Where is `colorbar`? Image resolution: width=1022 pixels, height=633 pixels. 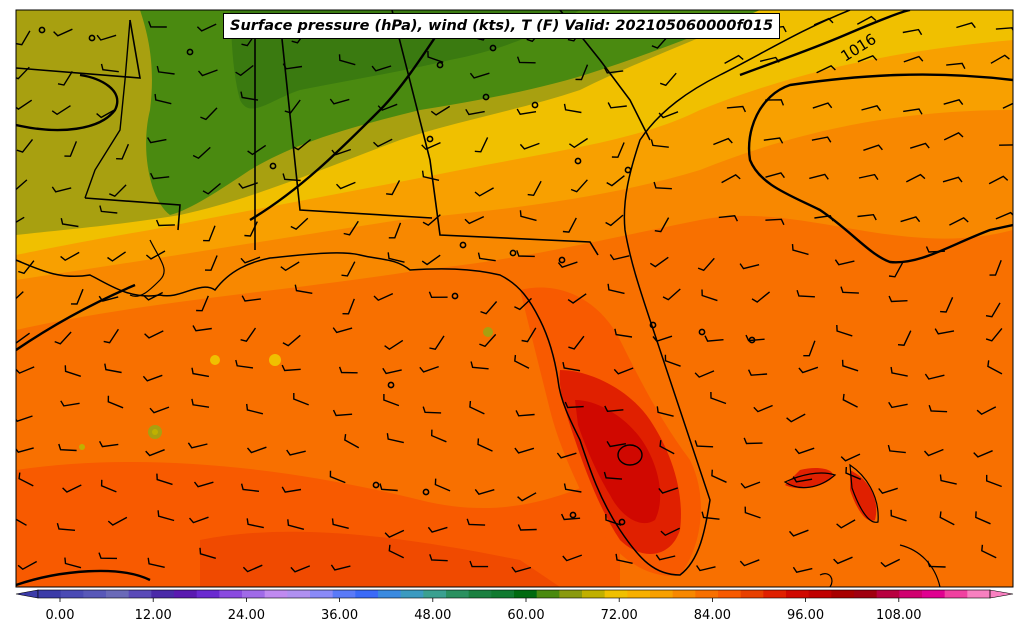 colorbar is located at coordinates (514, 595).